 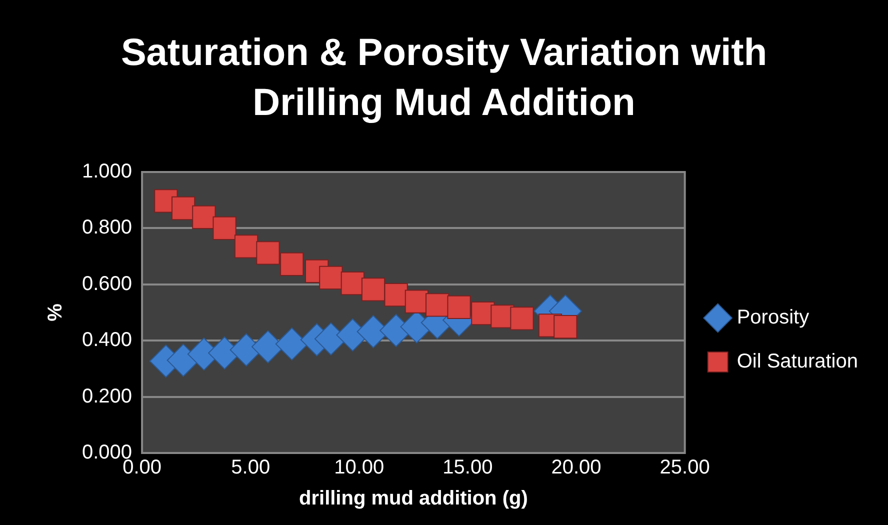 What do you see at coordinates (107, 283) in the screenshot?
I see `y-tick-label: 0.600` at bounding box center [107, 283].